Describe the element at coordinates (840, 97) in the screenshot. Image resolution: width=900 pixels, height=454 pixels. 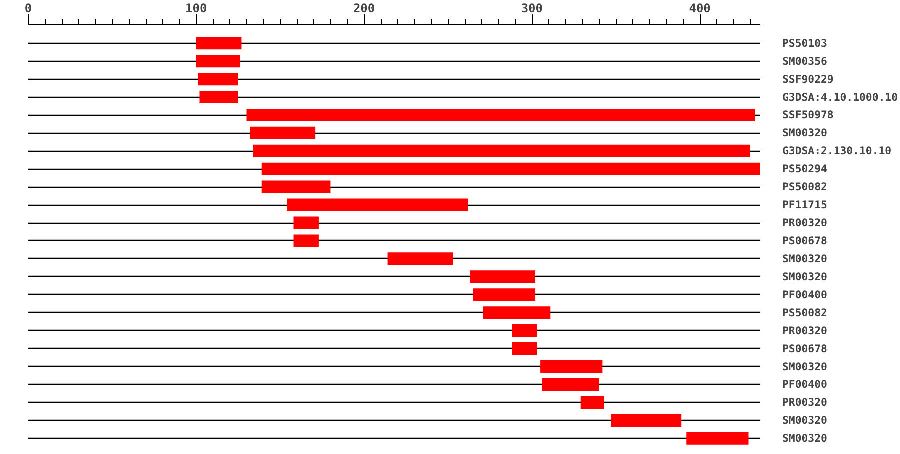
I see `y-tick-label: G3DSA:4.10.1000.10` at that location.